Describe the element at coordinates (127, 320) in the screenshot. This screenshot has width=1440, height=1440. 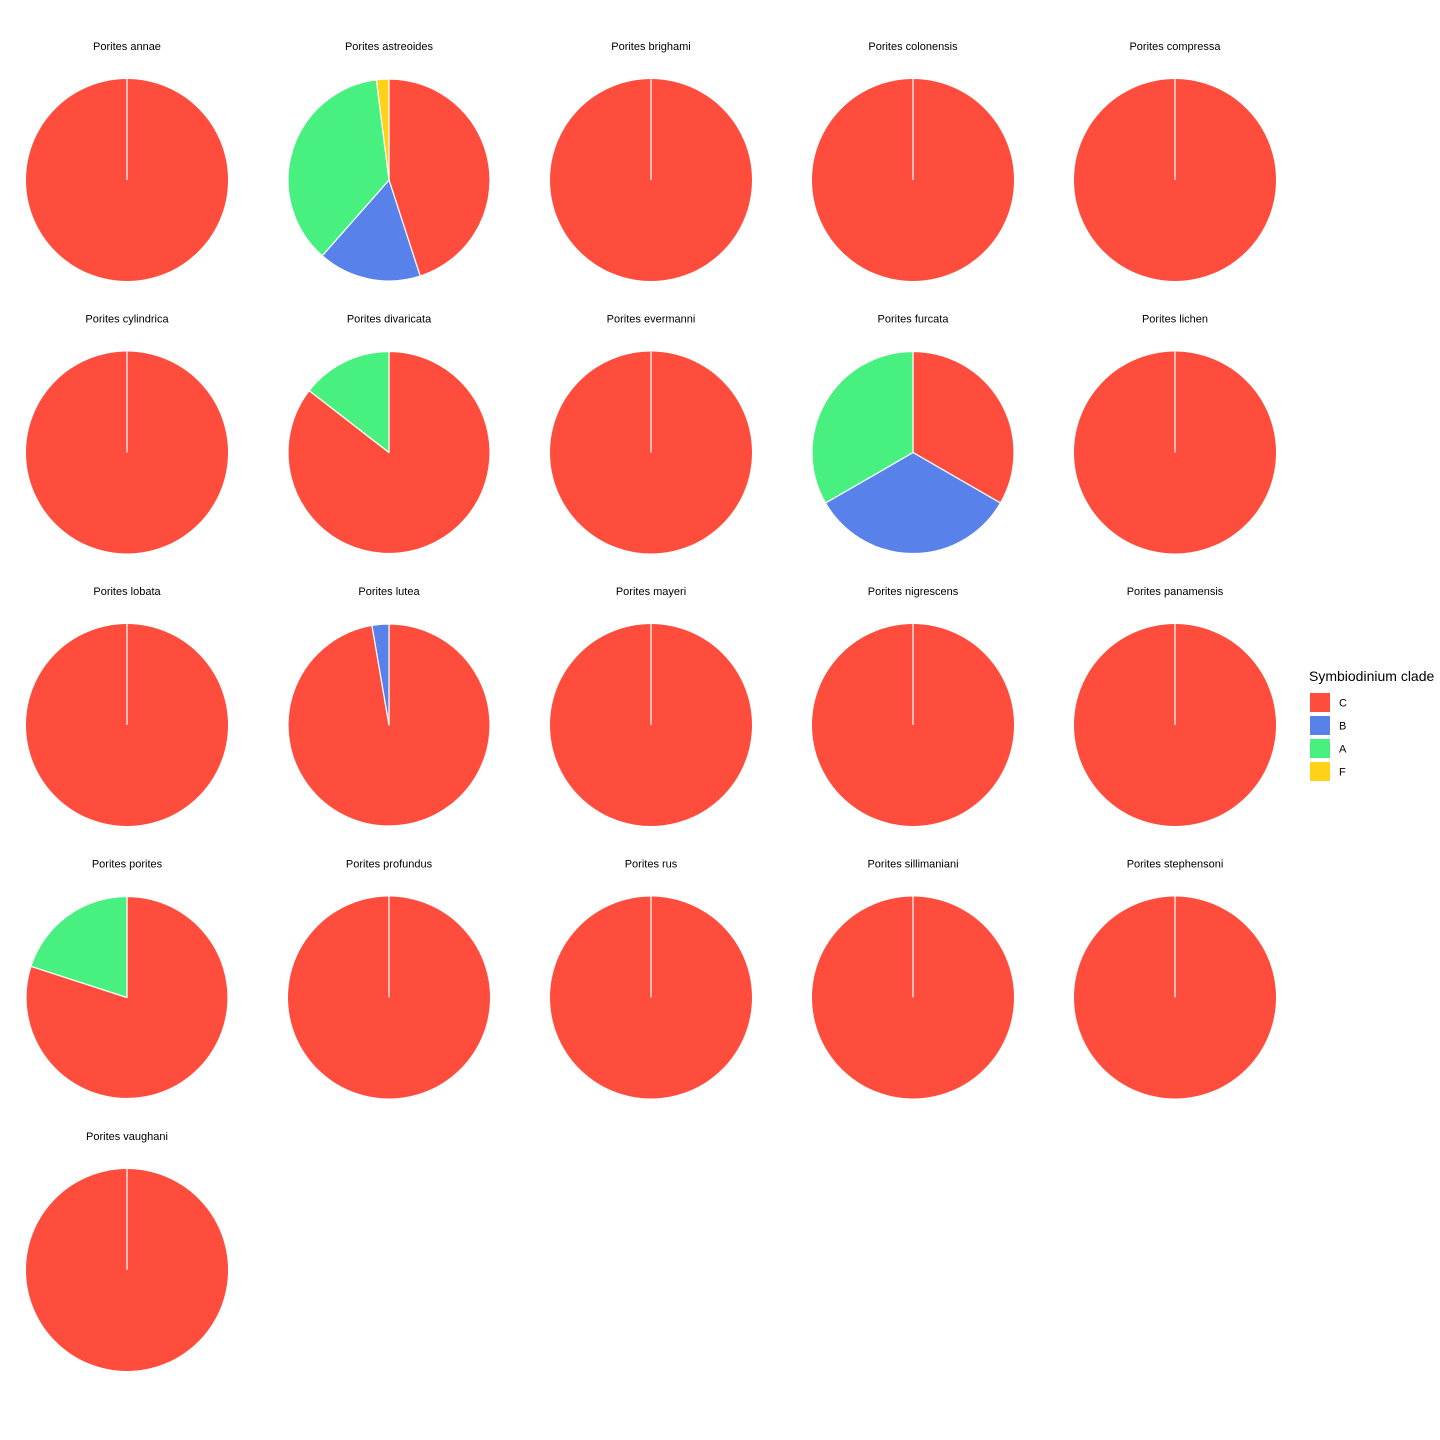
I see `facet-title: Porites cylindrica` at that location.